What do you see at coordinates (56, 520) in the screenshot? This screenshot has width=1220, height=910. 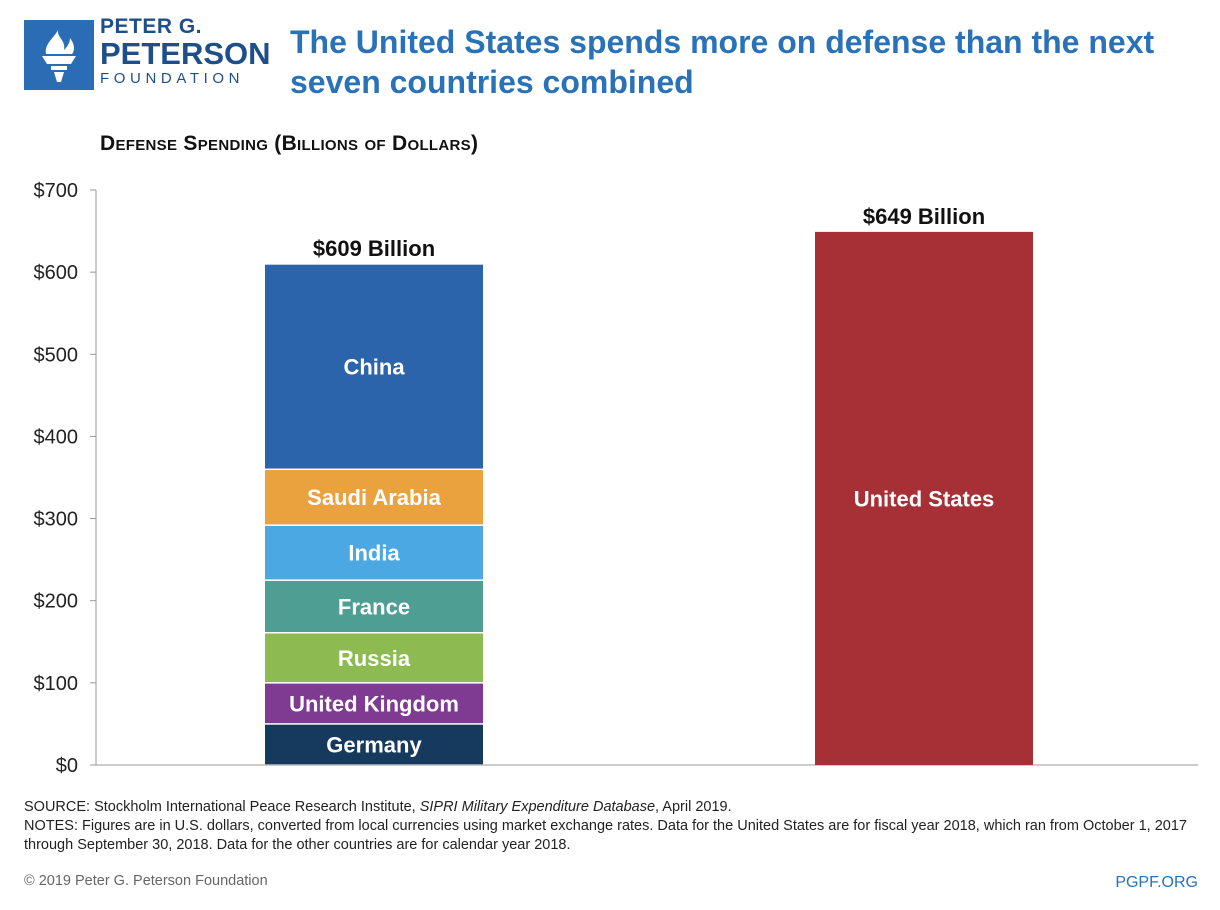 I see `y-tick-label: $300` at bounding box center [56, 520].